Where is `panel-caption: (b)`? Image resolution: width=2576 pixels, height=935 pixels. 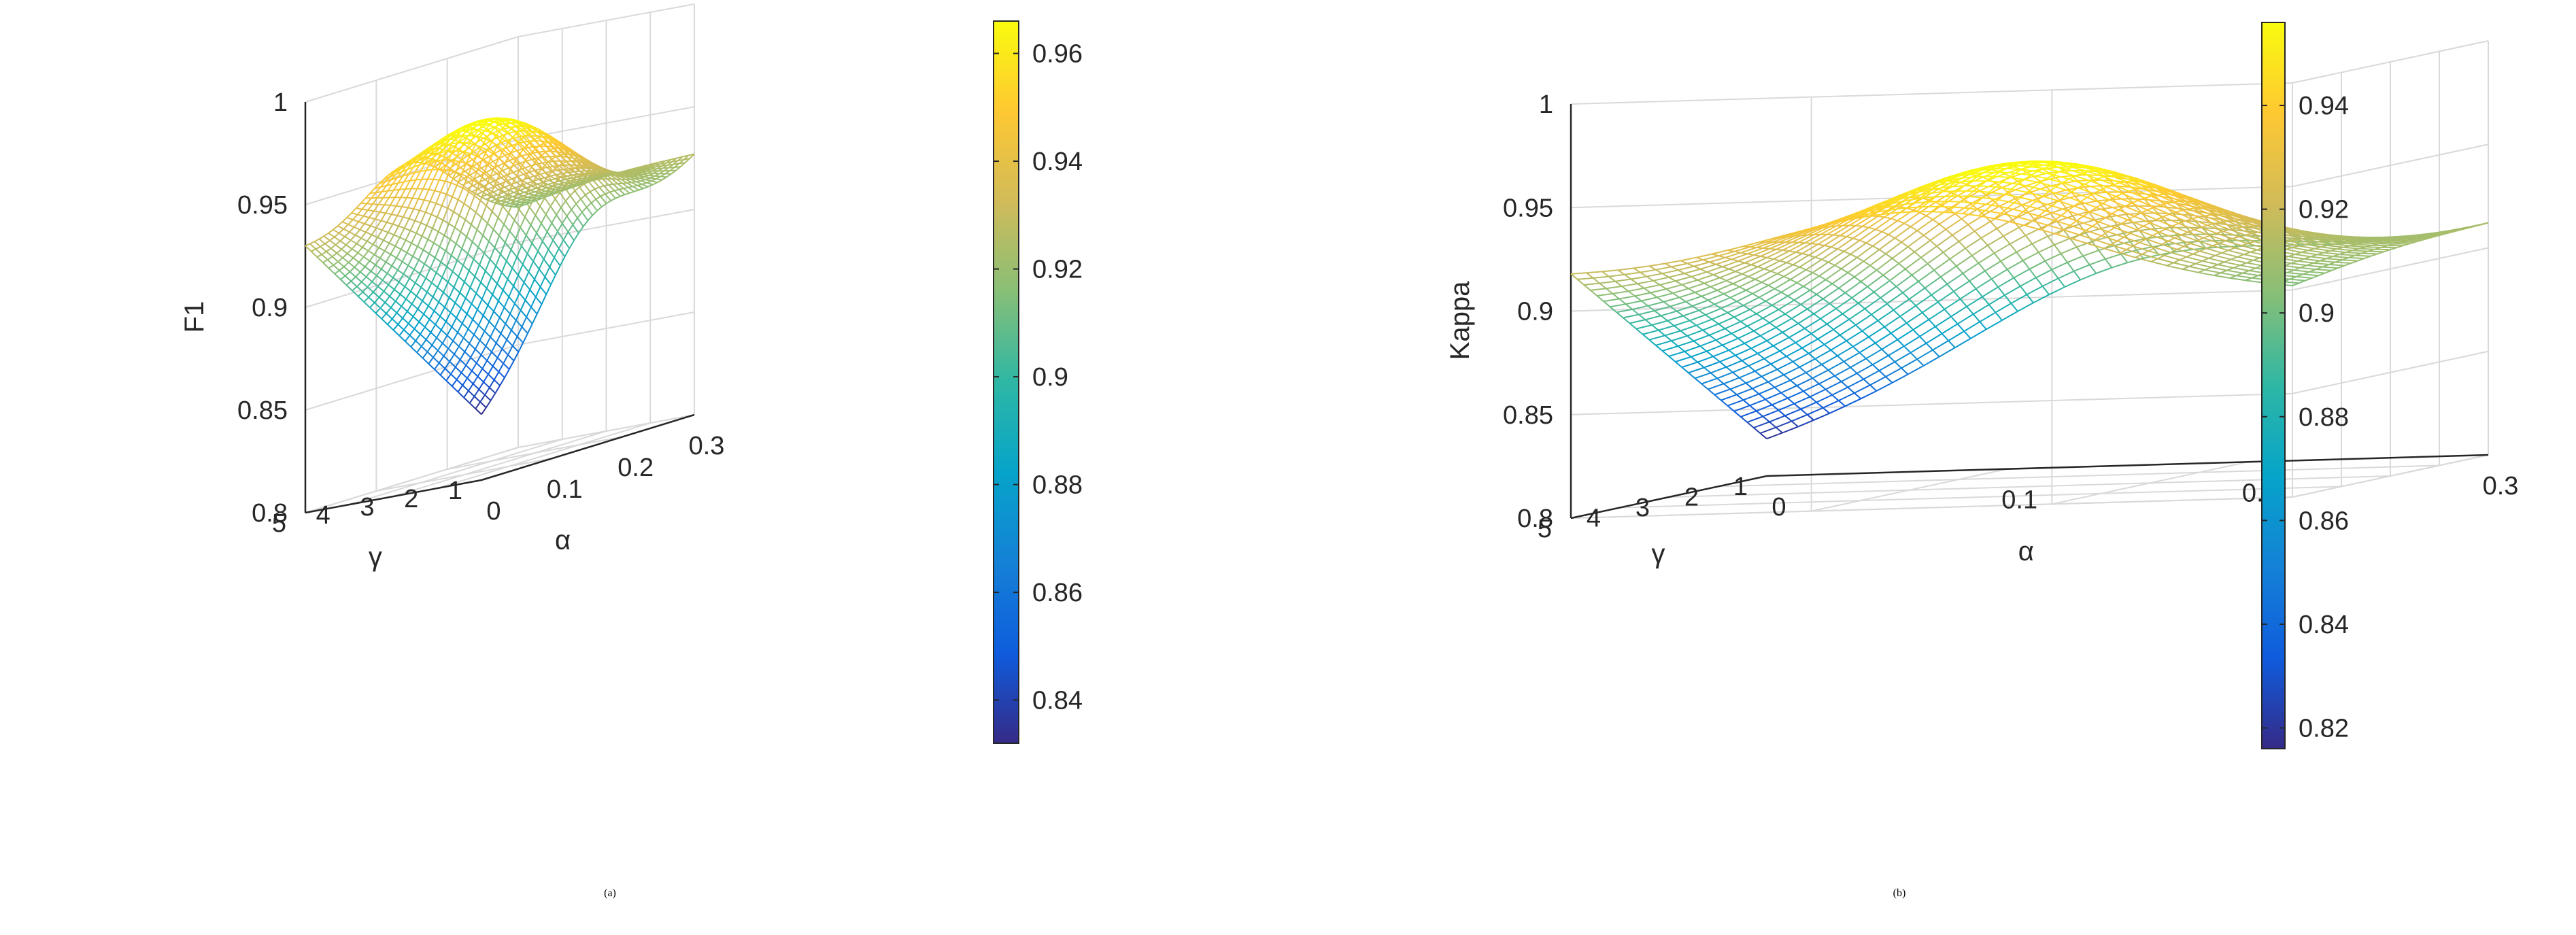
panel-caption: (b) is located at coordinates (1899, 893).